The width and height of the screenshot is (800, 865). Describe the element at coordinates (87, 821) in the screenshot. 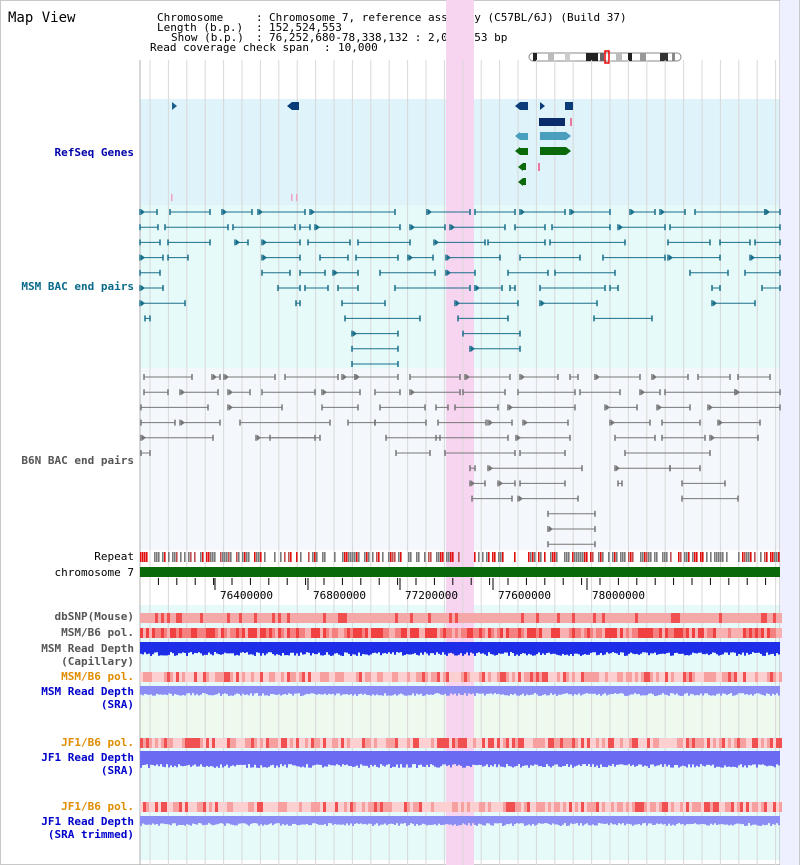

I see `jf1-trimmed-depth-label: JF1 Read Depth` at that location.